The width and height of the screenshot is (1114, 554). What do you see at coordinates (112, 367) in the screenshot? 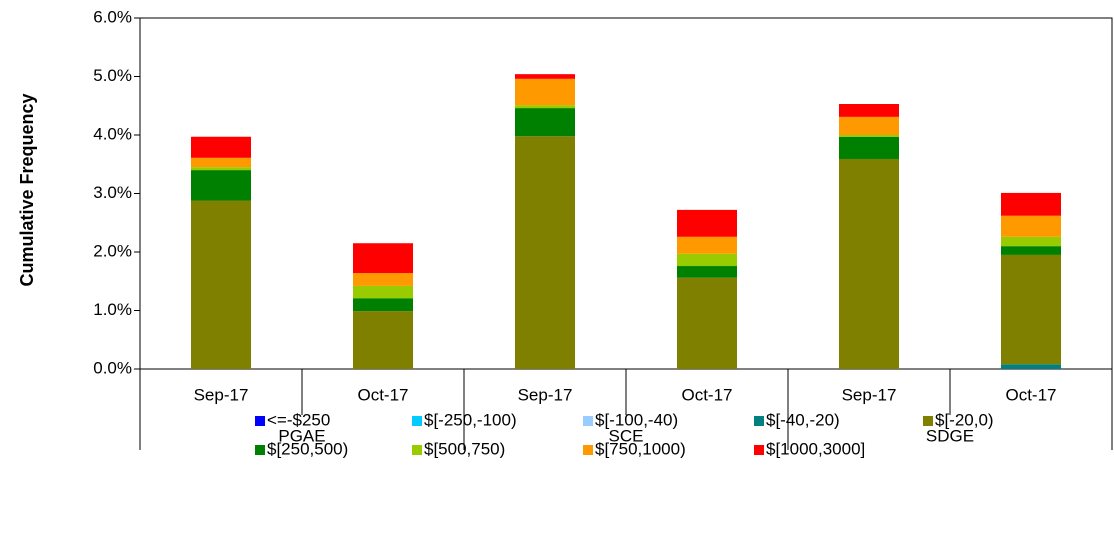
I see `y-tick-label: 0.0%` at bounding box center [112, 367].